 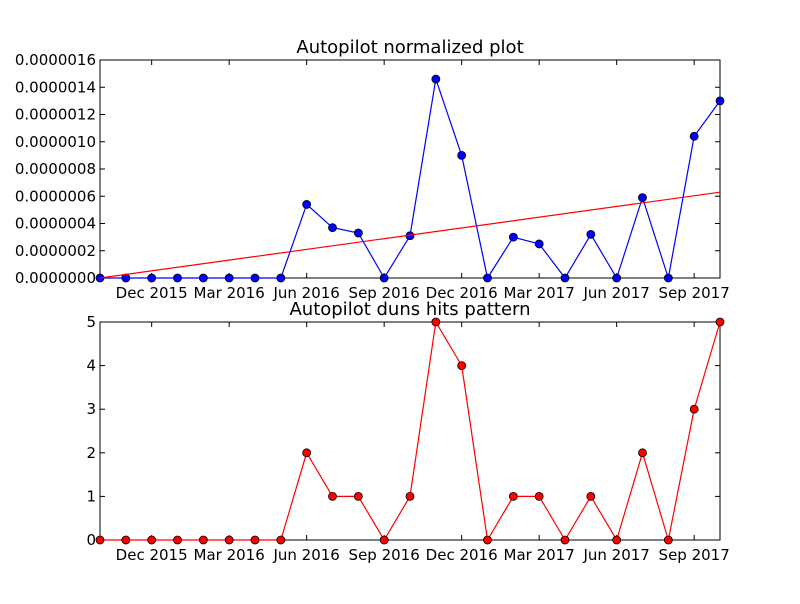 I want to click on y-tick-label: 1, so click(x=91, y=496).